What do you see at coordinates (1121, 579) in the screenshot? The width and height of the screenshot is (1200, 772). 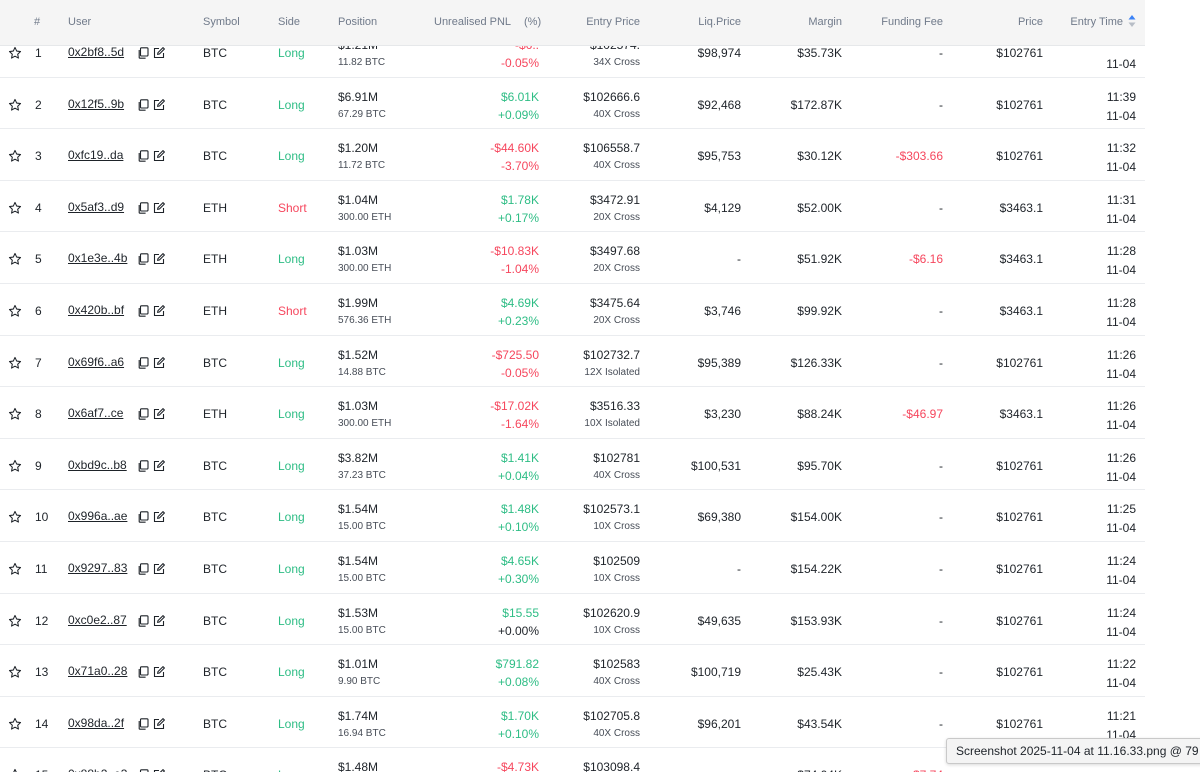 I see `entry-date: 11-04` at bounding box center [1121, 579].